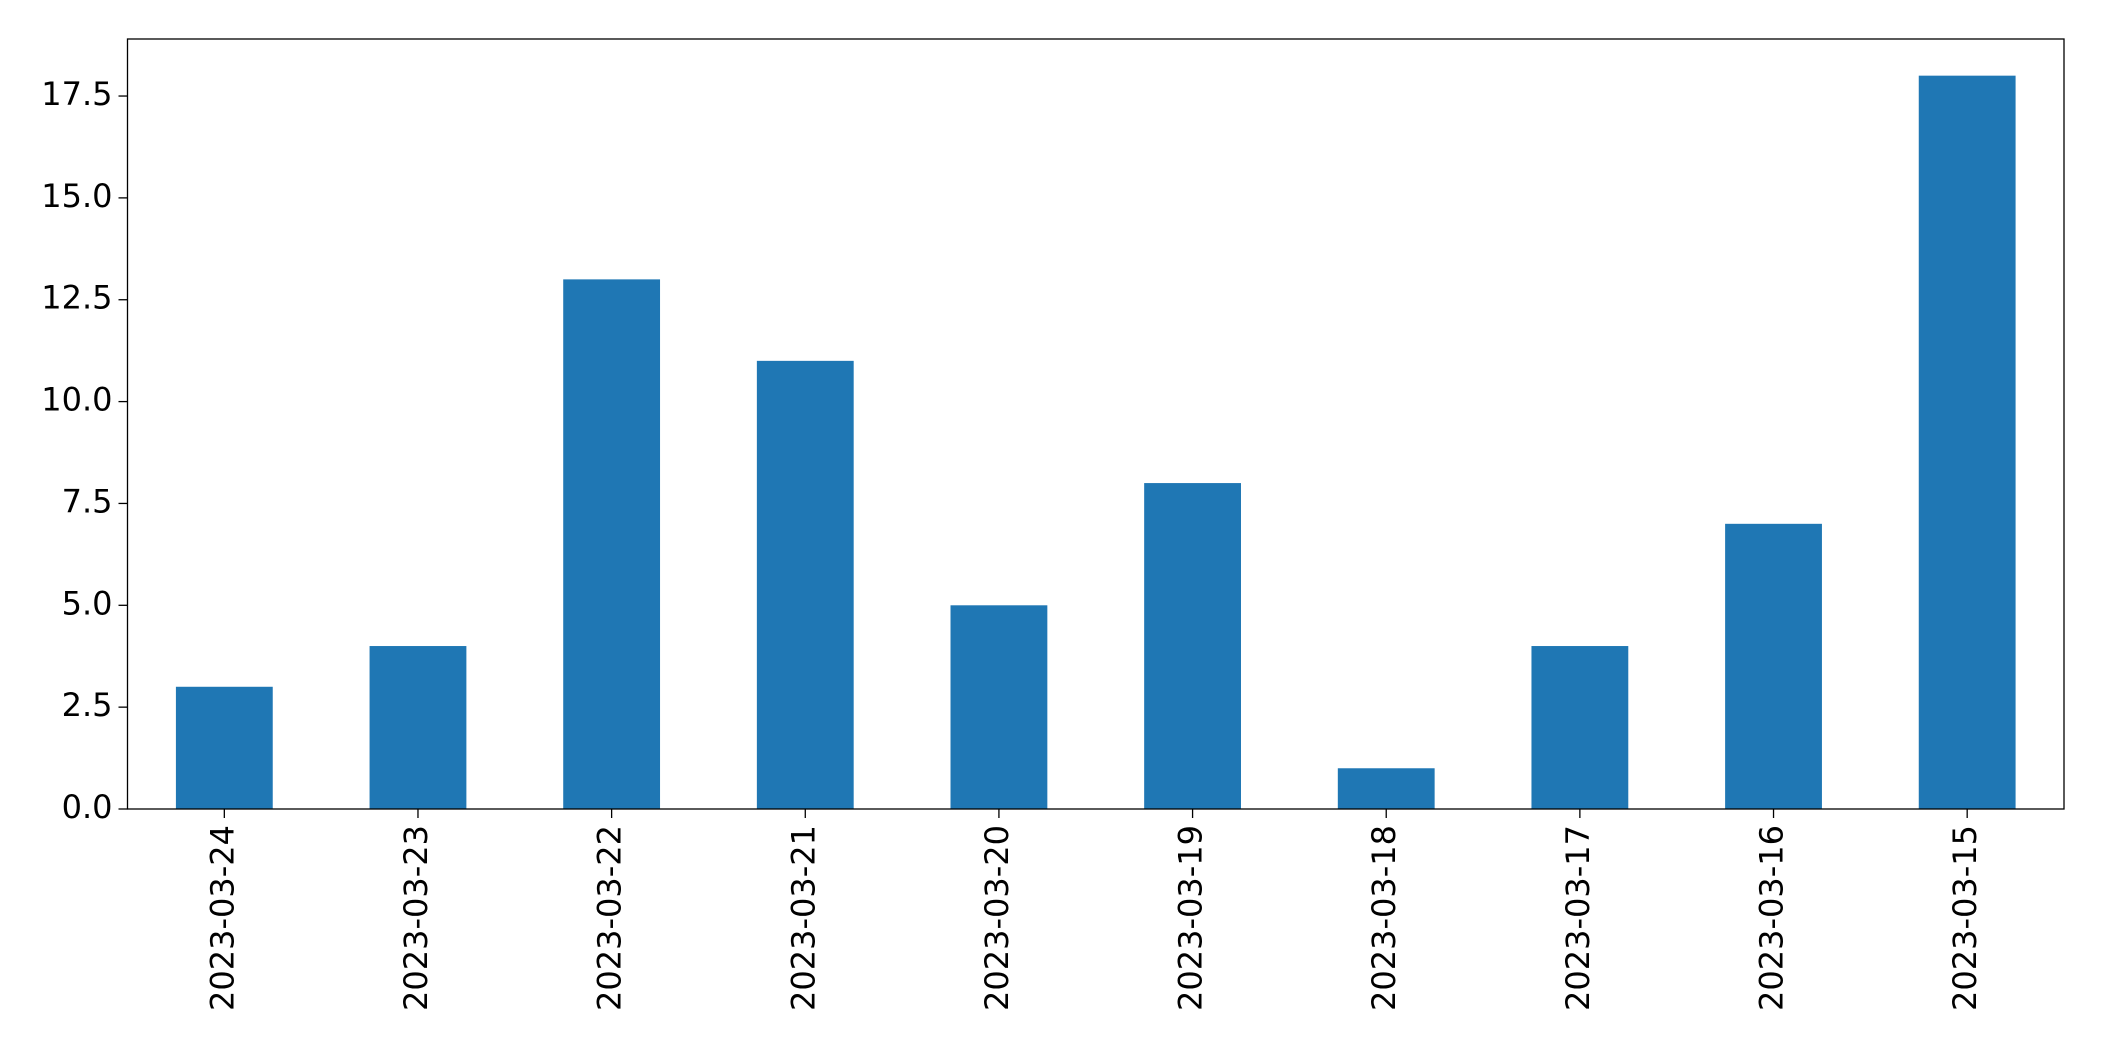  Describe the element at coordinates (76, 196) in the screenshot. I see `y-tick-label: 15.0` at that location.